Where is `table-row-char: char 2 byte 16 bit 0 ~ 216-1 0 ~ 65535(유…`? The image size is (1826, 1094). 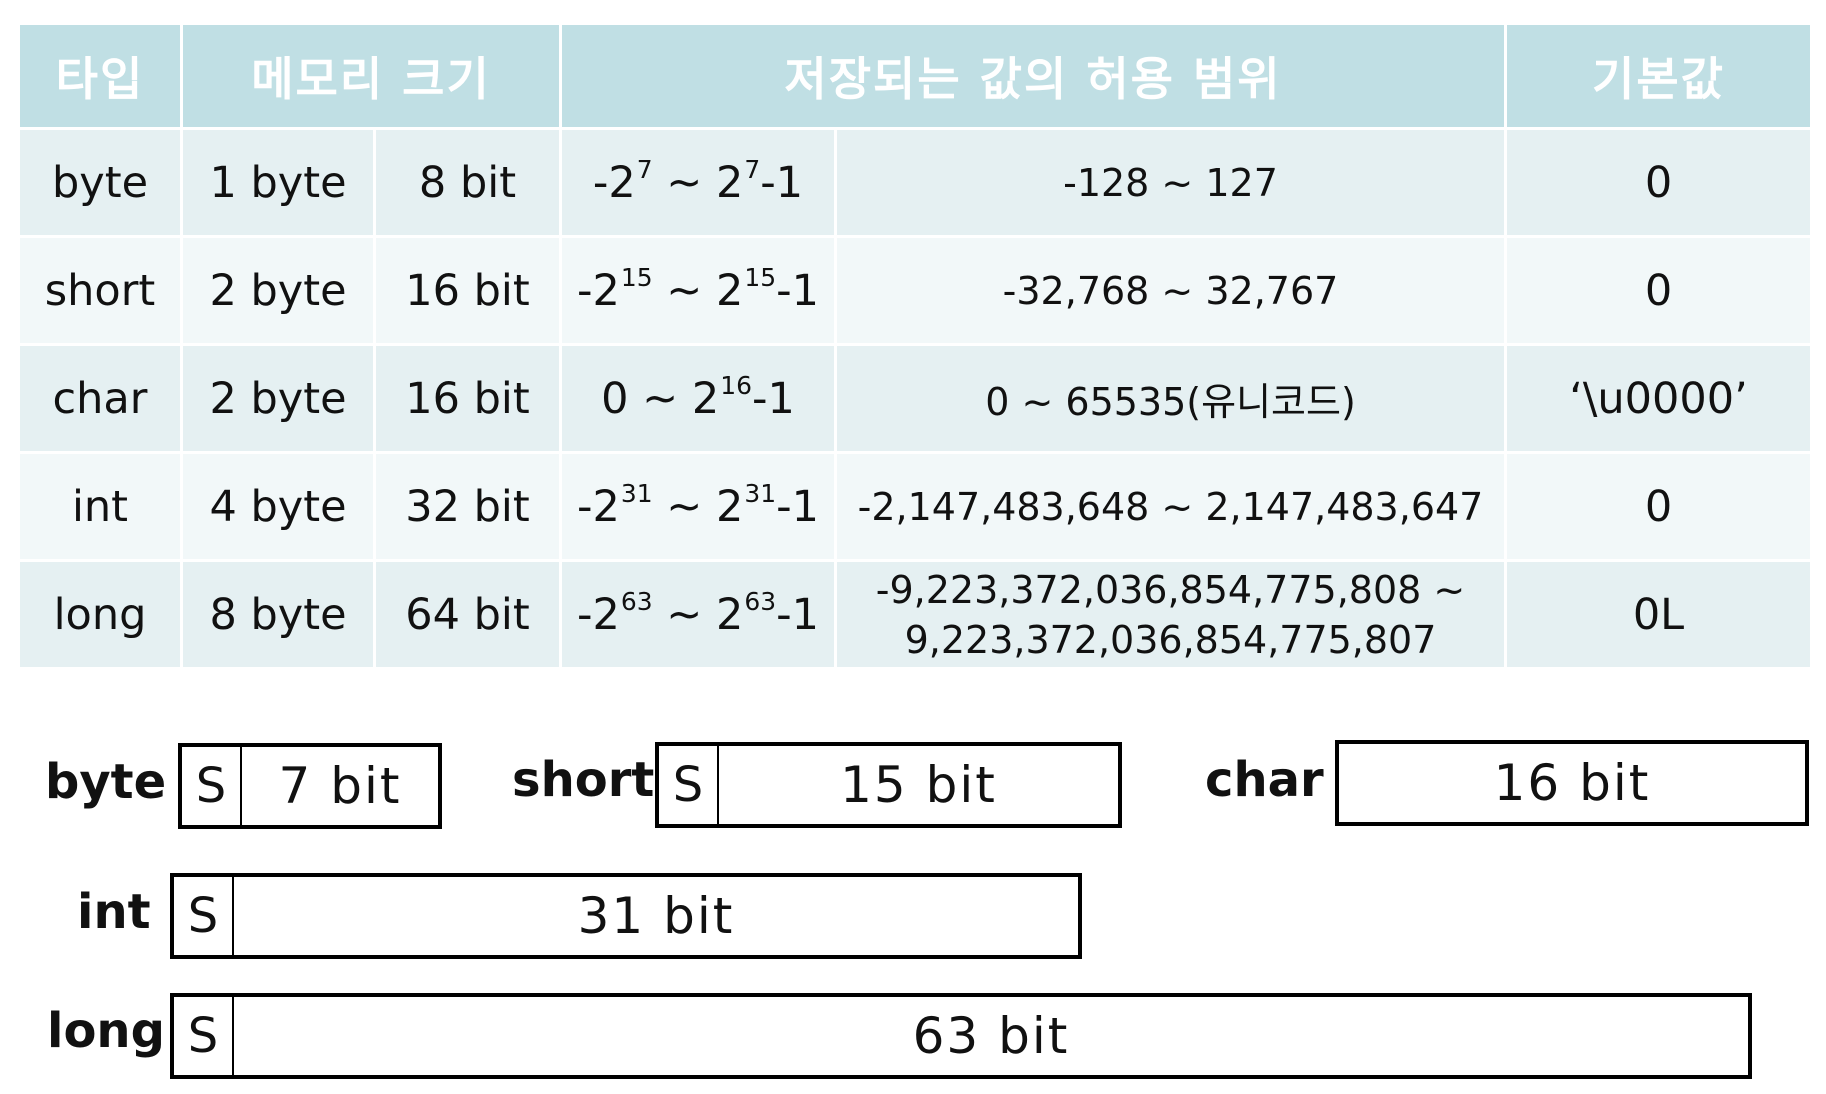
table-row-char: char 2 byte 16 bit 0 ~ 216-1 0 ~ 65535(유… is located at coordinates (915, 398).